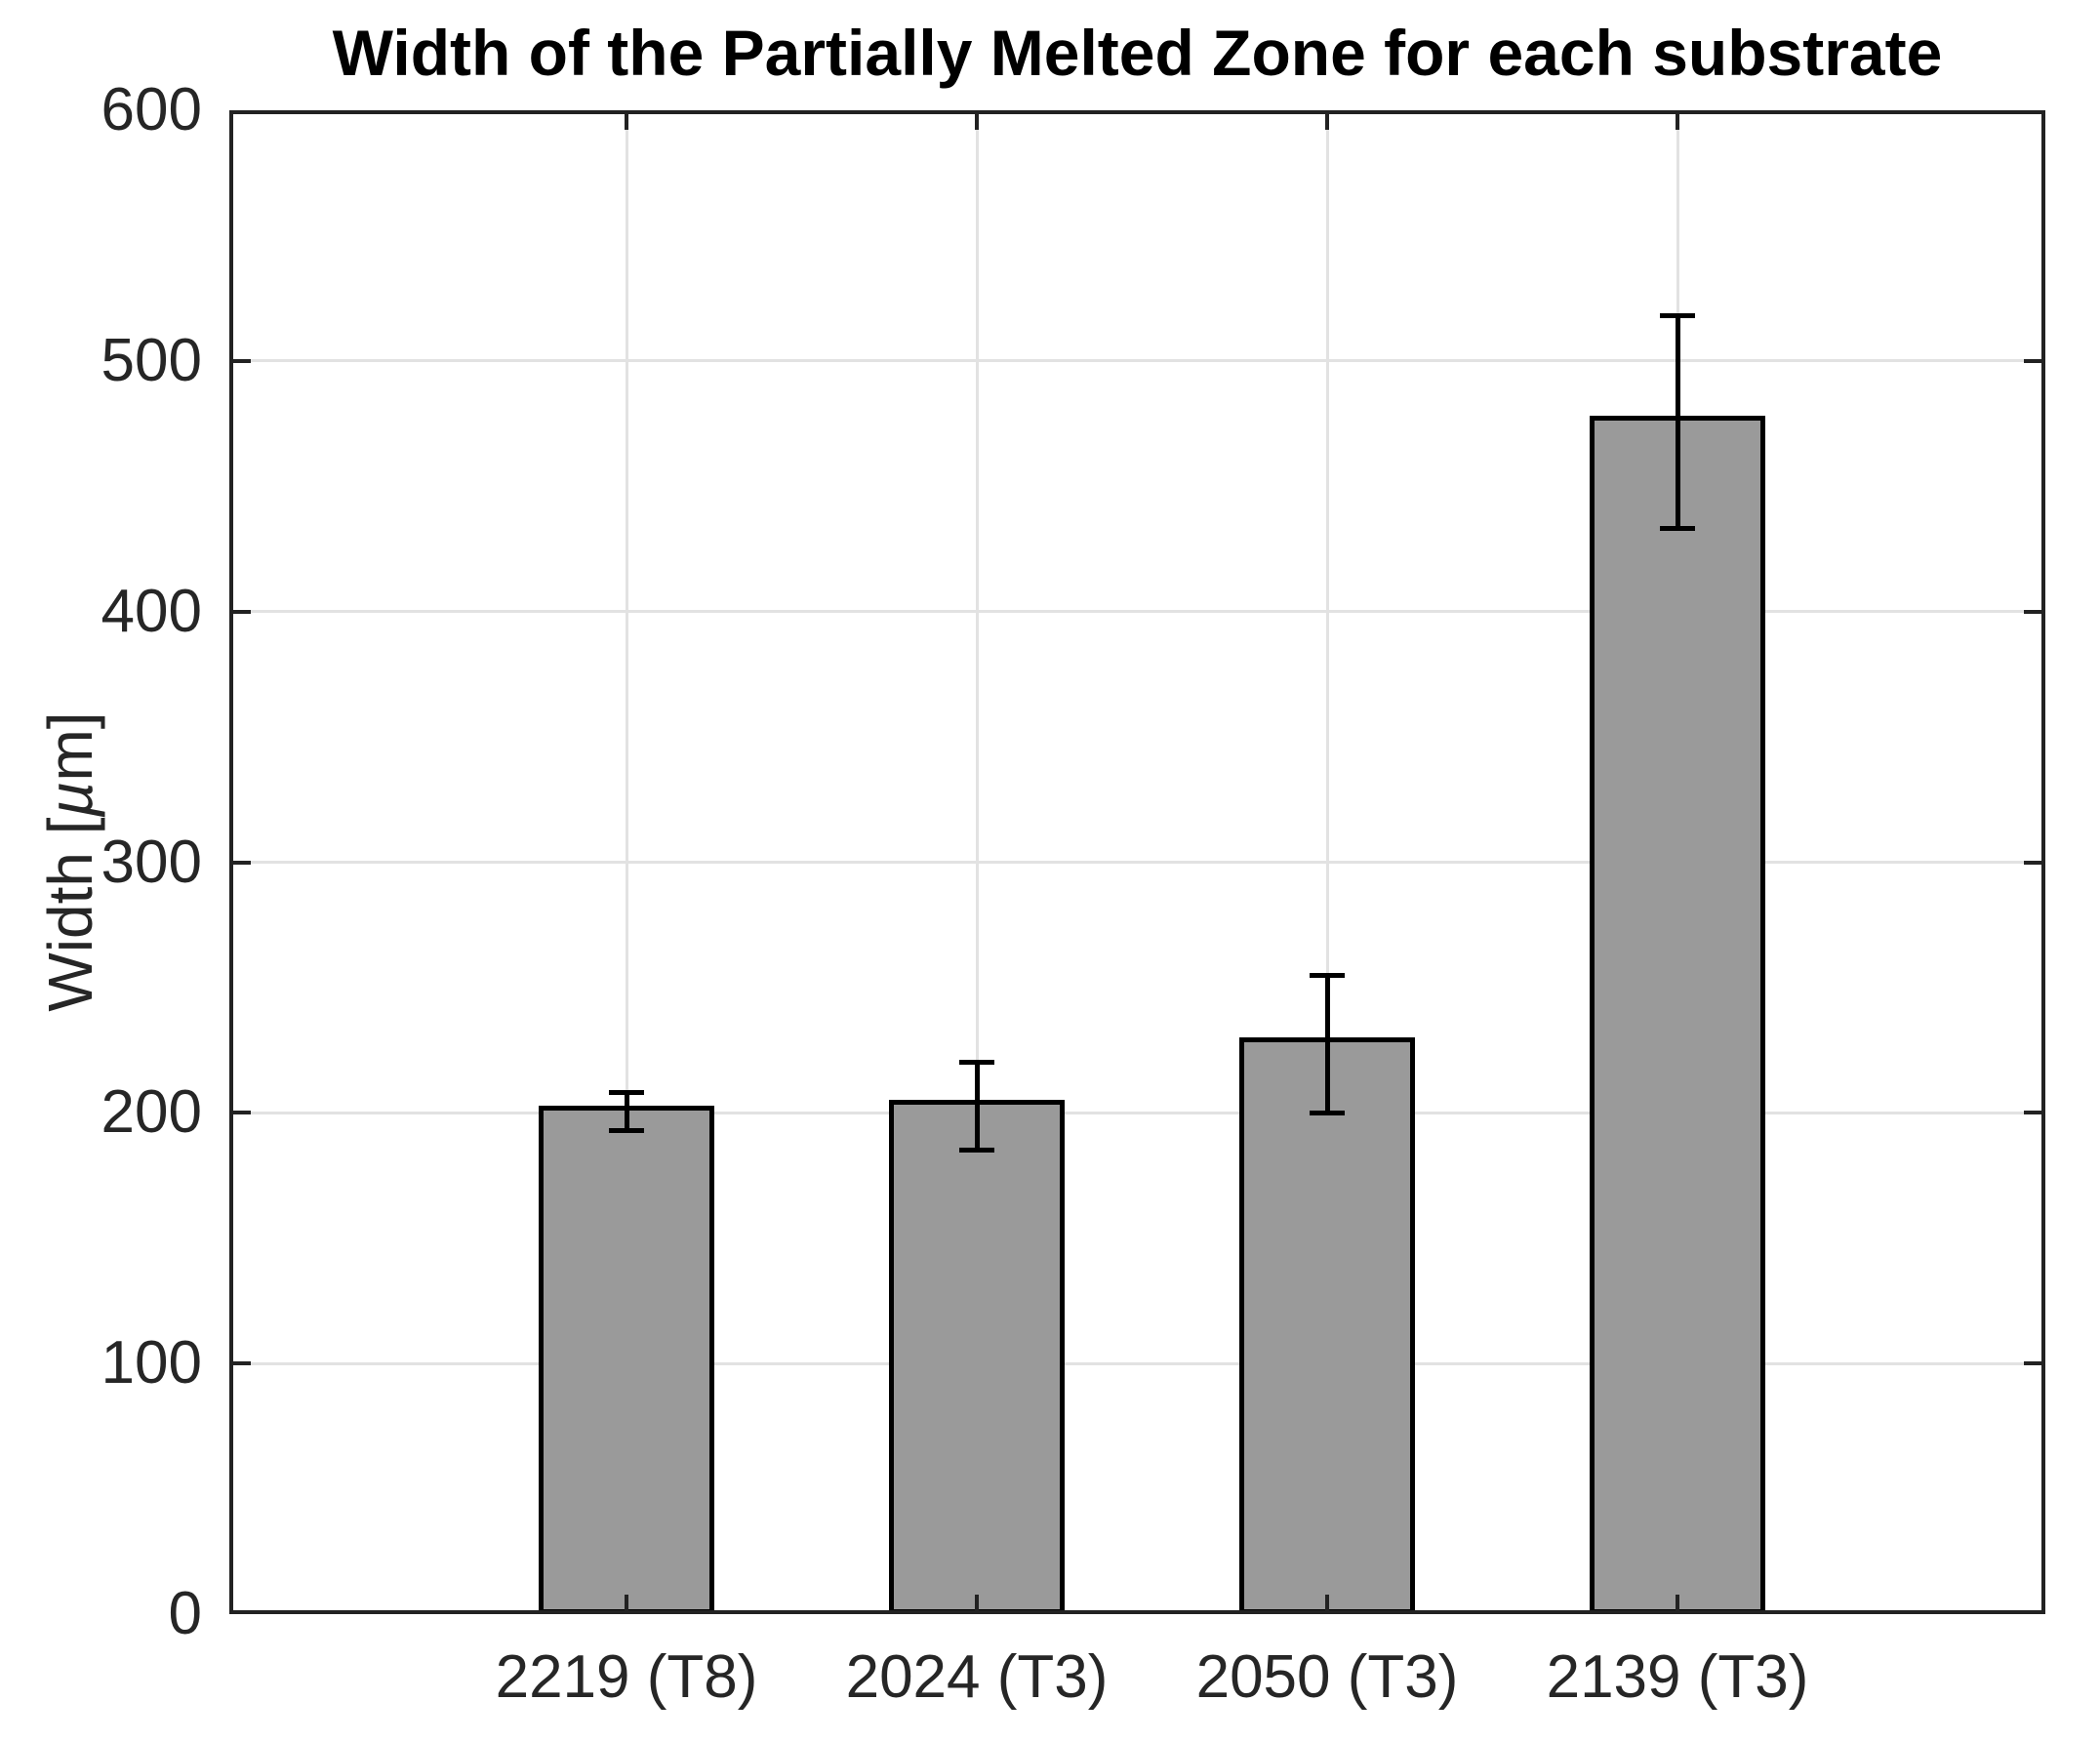 The image size is (2100, 1741). What do you see at coordinates (70, 799) in the screenshot?
I see `mu-symbol: µ` at bounding box center [70, 799].